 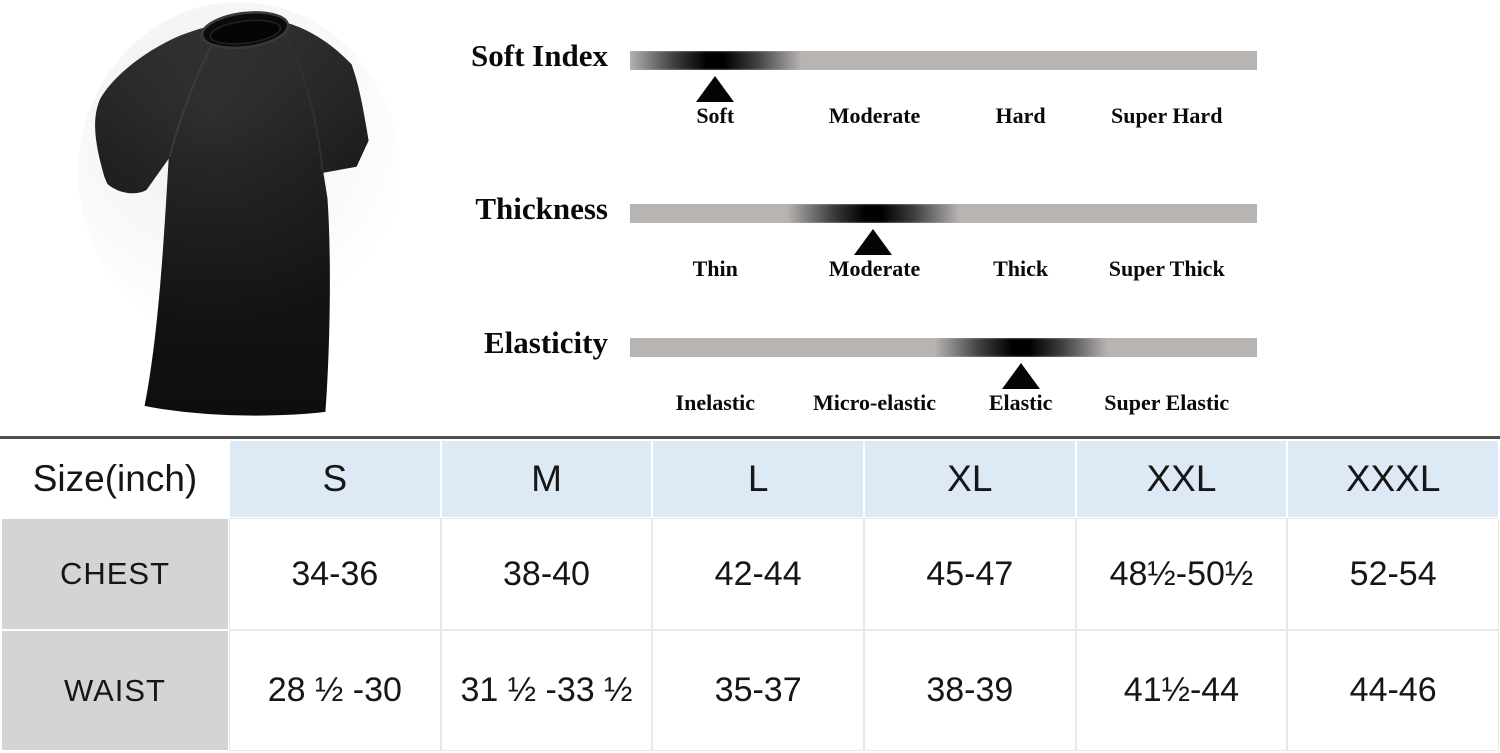 I want to click on size-unit-header: Size(inch), so click(x=115, y=479).